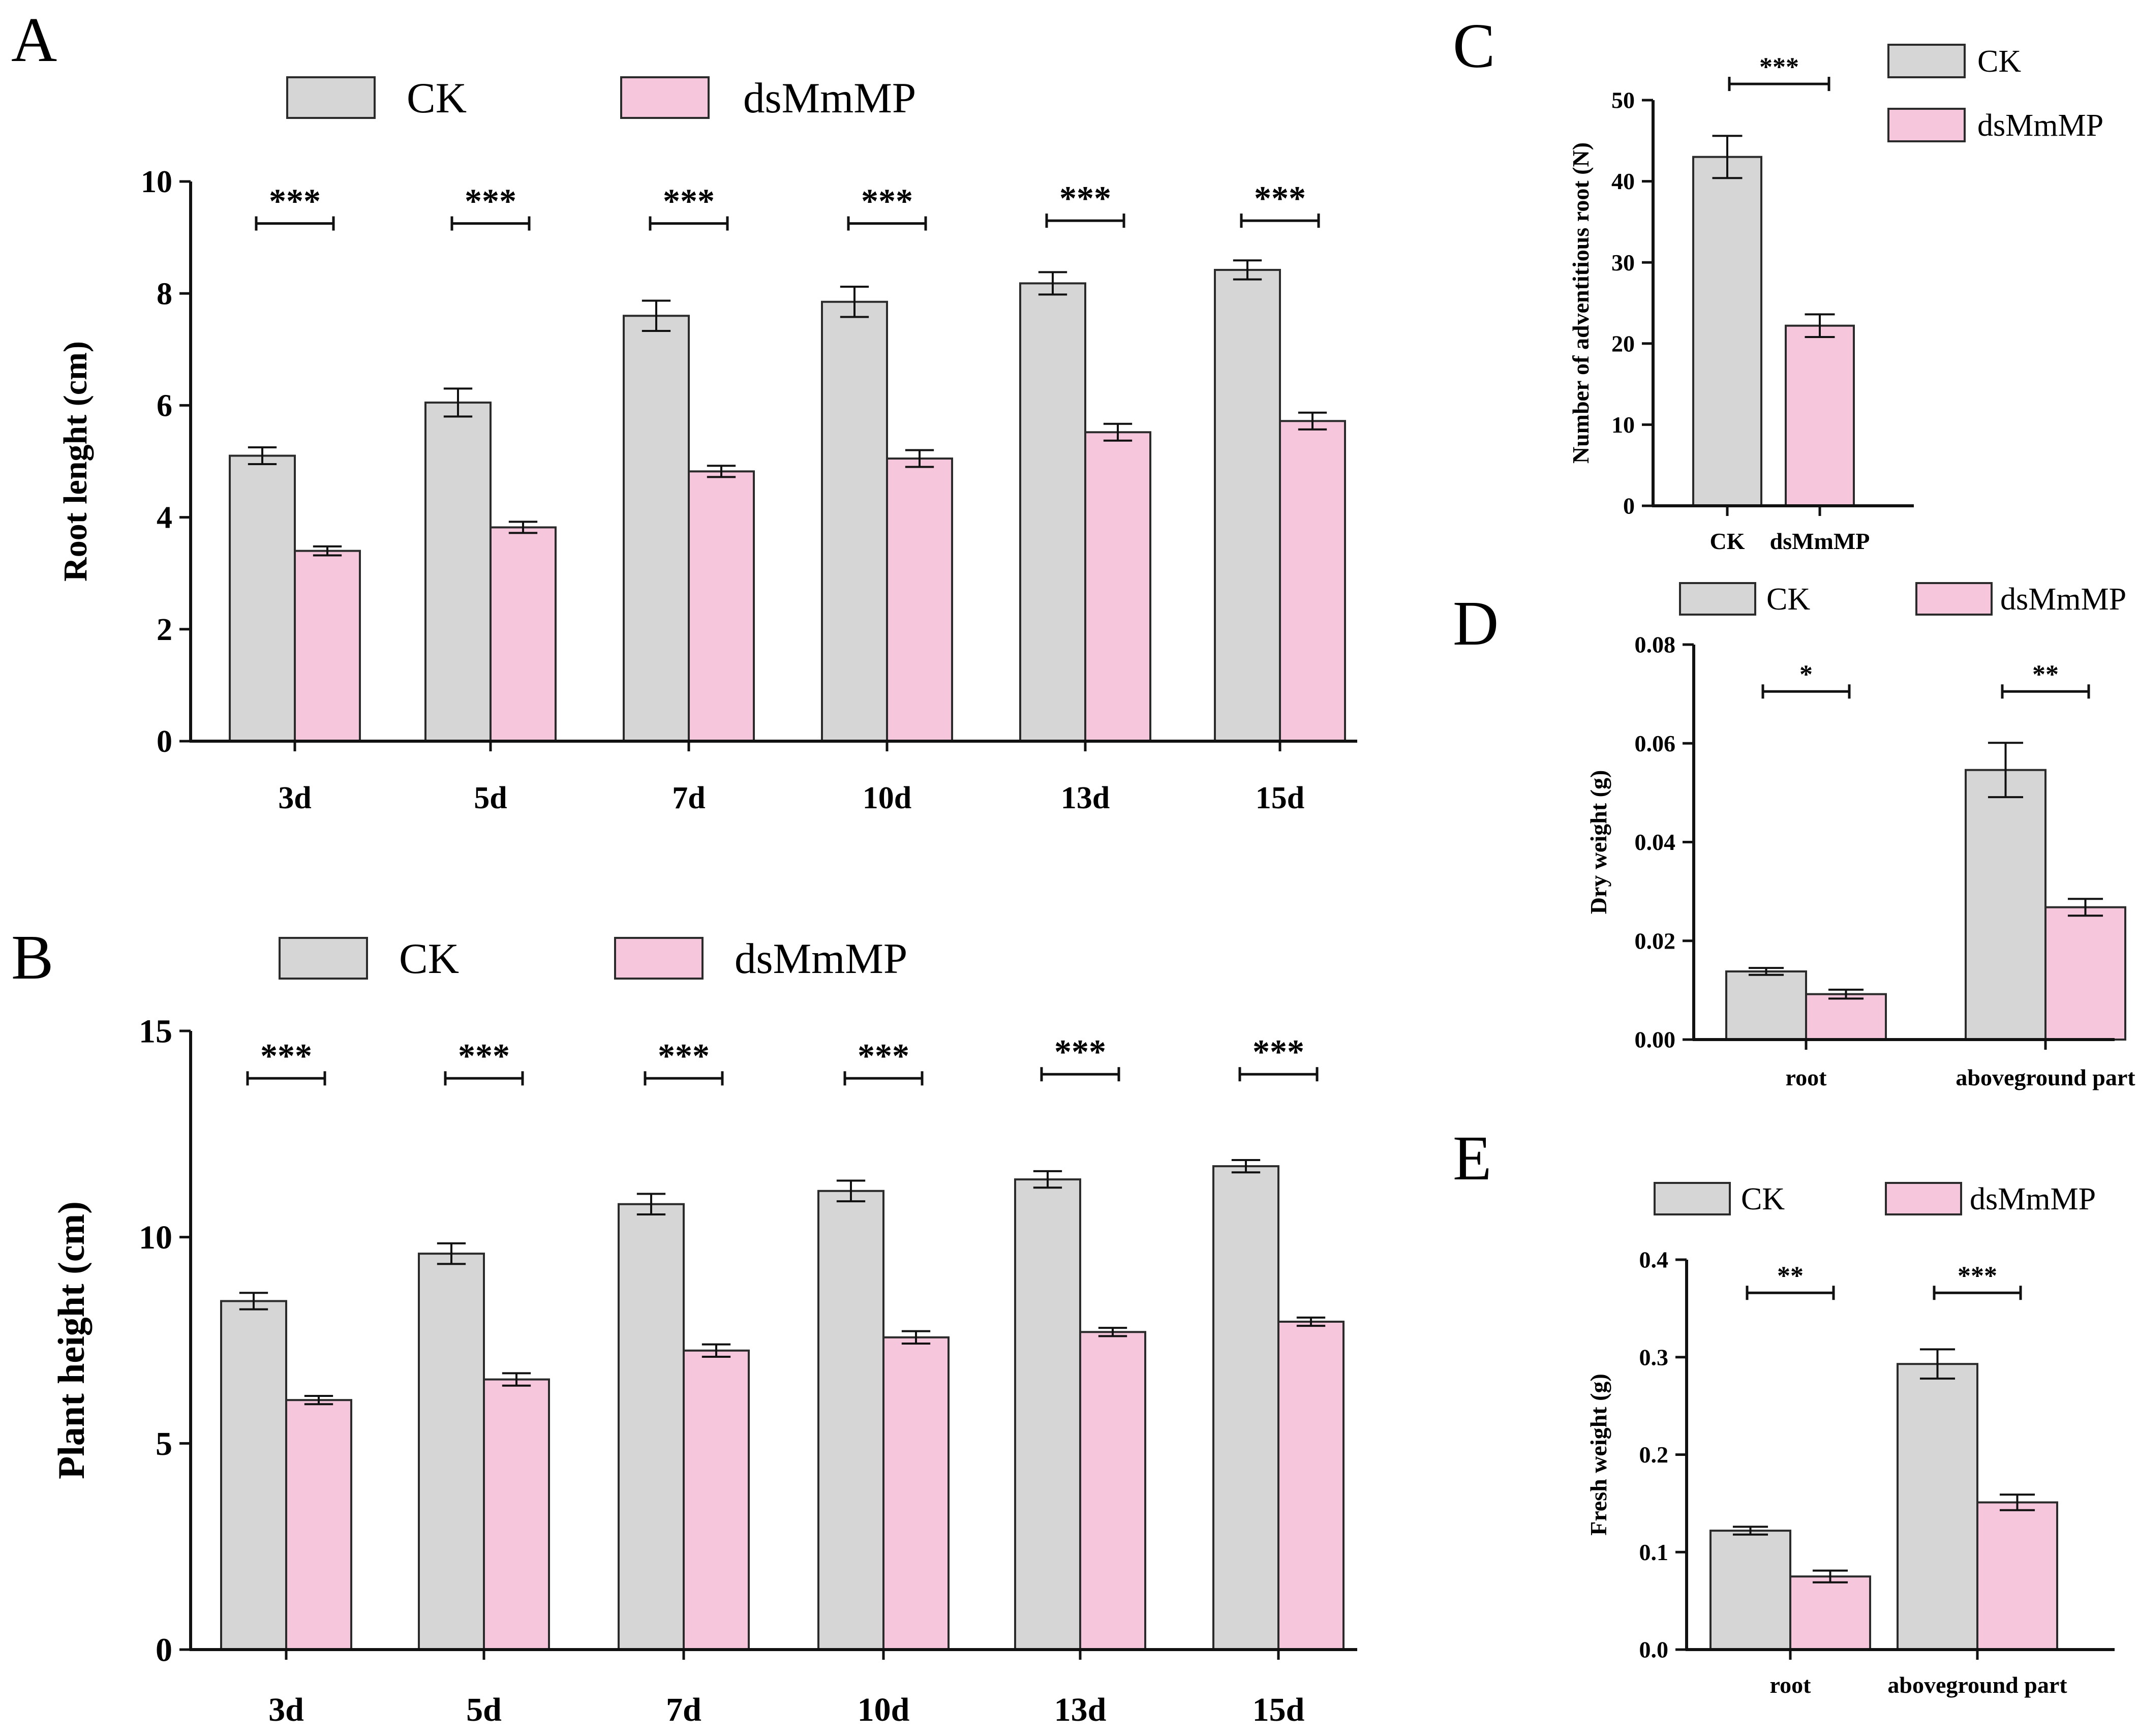 The image size is (2138, 1736). I want to click on panel-b-y-tick-label: 0, so click(164, 1649).